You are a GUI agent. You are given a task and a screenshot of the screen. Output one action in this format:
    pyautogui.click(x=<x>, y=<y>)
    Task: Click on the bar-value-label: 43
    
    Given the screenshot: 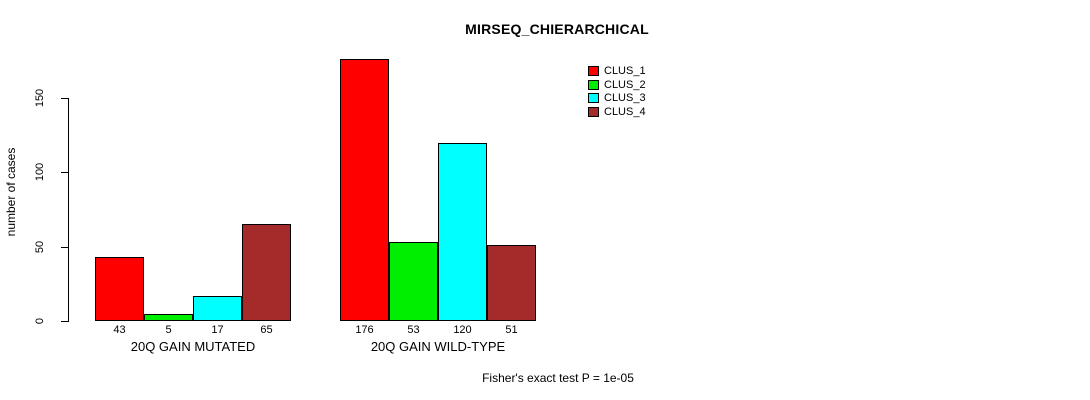 What is the action you would take?
    pyautogui.click(x=119, y=330)
    